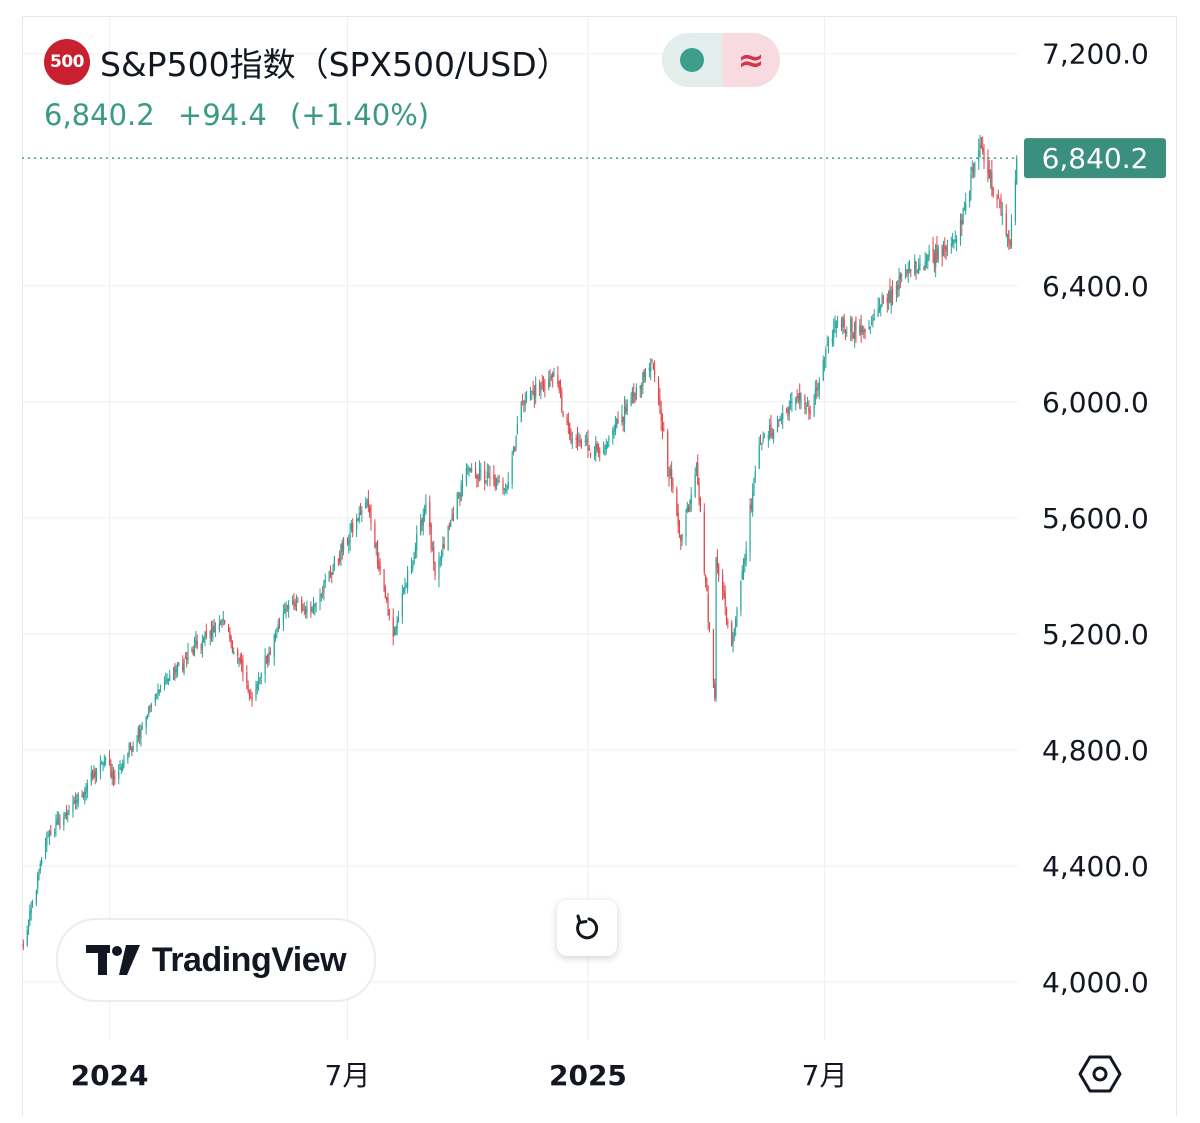 The width and height of the screenshot is (1200, 1123). Describe the element at coordinates (335, 64) in the screenshot. I see `symbol-title: S&P500指数（SPX500/USD）` at that location.